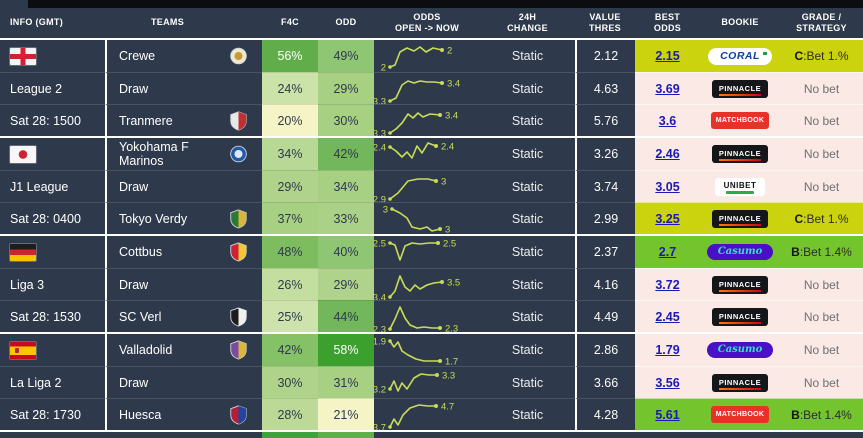 The width and height of the screenshot is (863, 438). What do you see at coordinates (447, 147) in the screenshot?
I see `svg-text: 2.4` at bounding box center [447, 147].